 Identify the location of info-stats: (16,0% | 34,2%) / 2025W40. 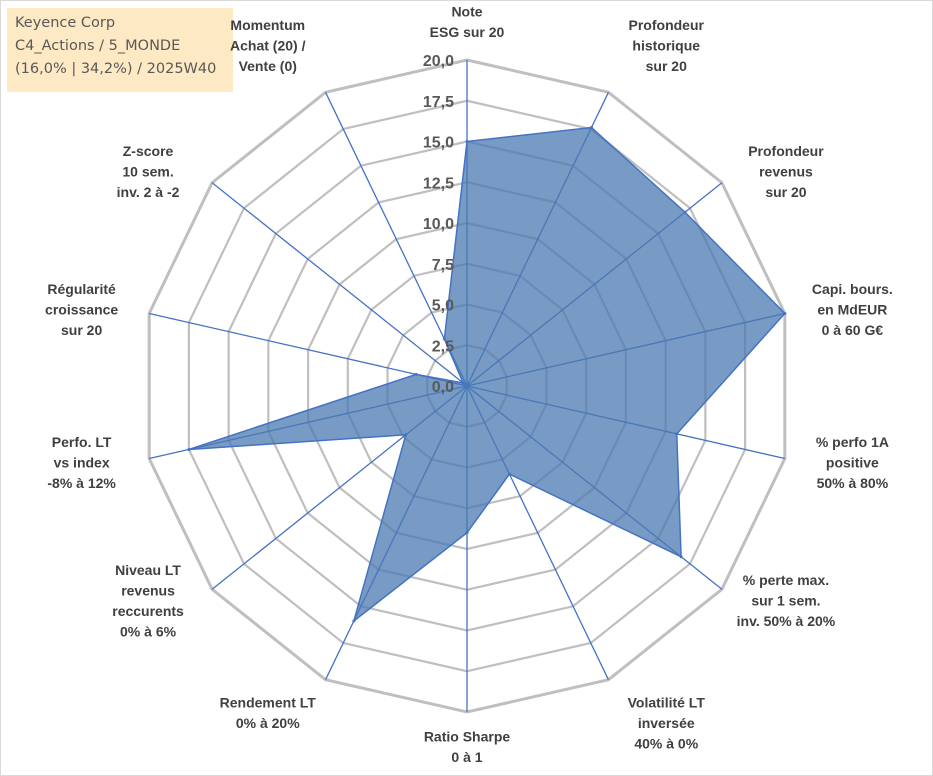
(116, 69).